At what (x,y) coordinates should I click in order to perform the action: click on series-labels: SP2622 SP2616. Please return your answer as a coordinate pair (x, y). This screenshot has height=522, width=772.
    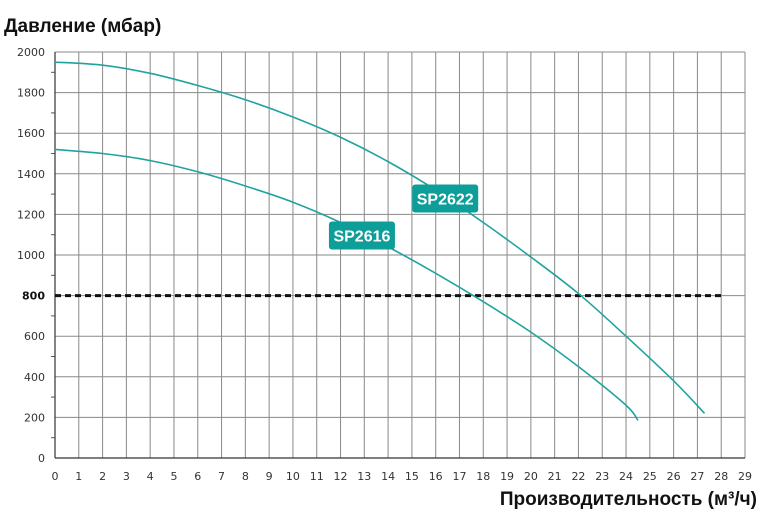
    Looking at the image, I should click on (403, 217).